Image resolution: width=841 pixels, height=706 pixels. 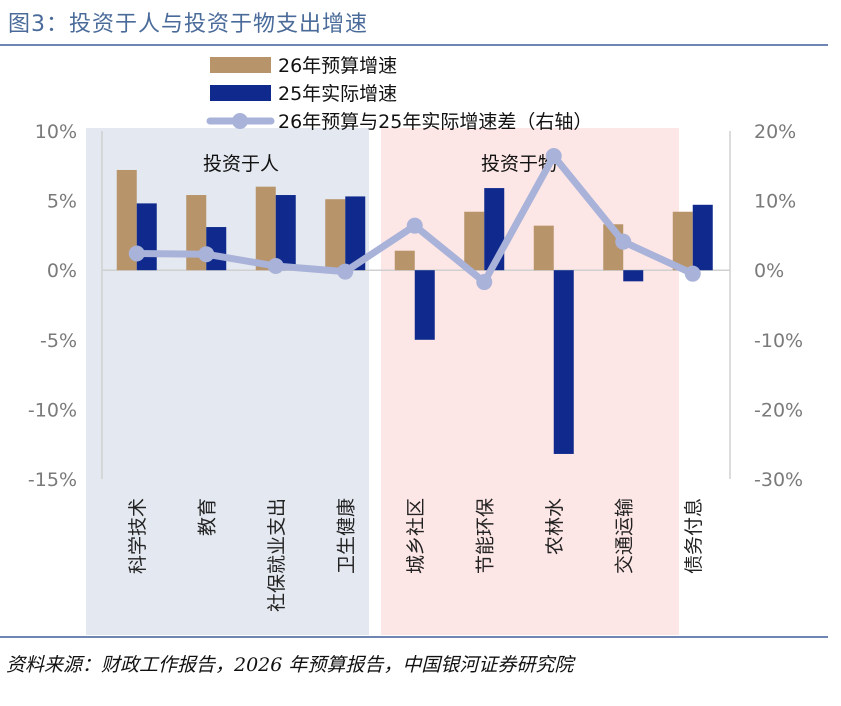 I want to click on y-tick-left: -15%, so click(x=52, y=480).